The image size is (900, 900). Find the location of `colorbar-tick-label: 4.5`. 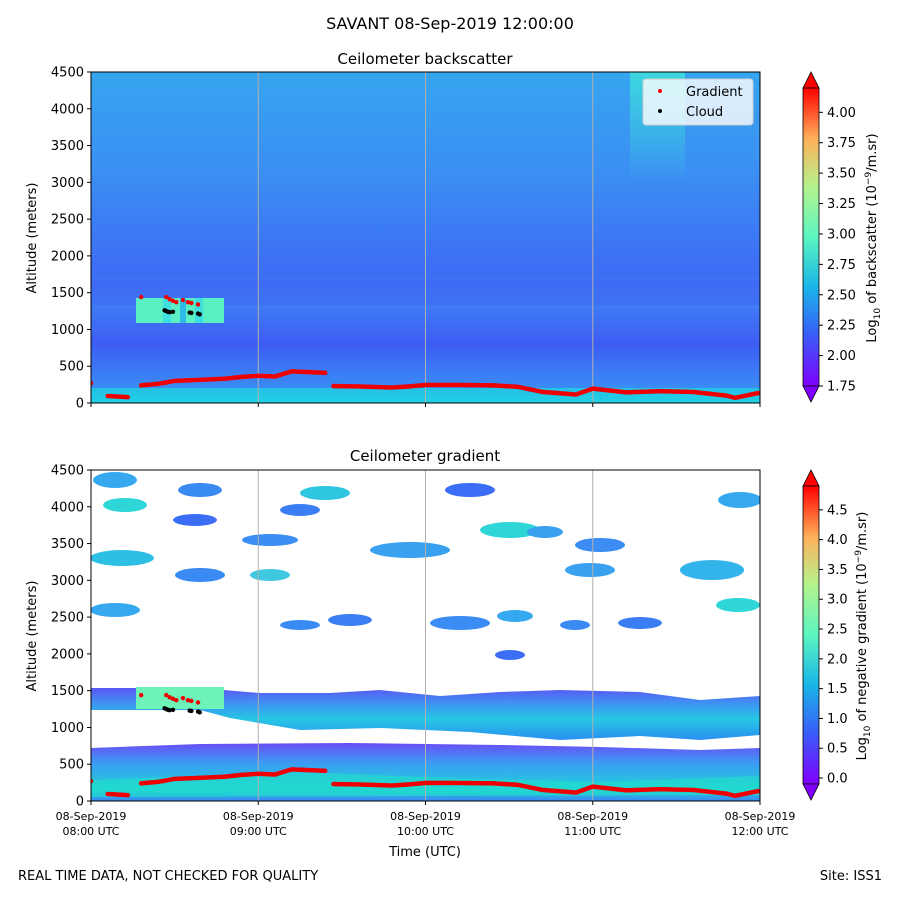

colorbar-tick-label: 4.5 is located at coordinates (837, 510).